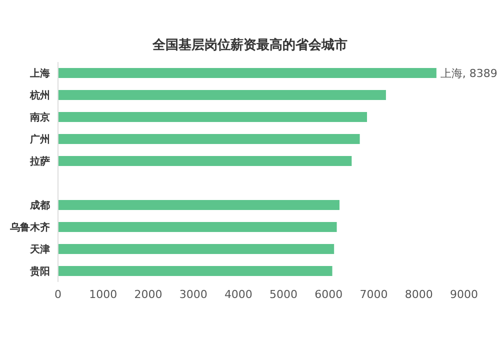 The height and width of the screenshot is (362, 500). What do you see at coordinates (39, 250) in the screenshot?
I see `y-tick-label: 天津` at bounding box center [39, 250].